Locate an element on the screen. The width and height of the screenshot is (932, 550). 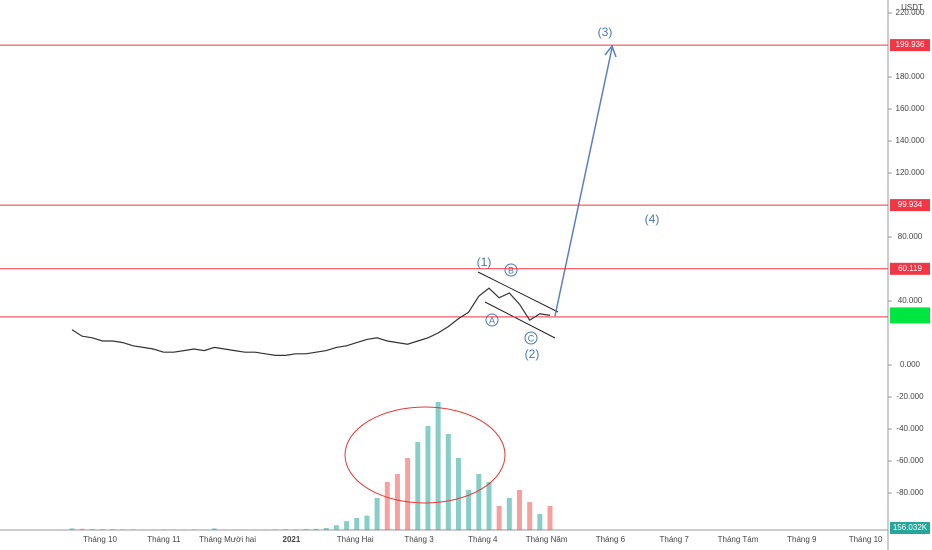
wave-label: C is located at coordinates (531, 338).